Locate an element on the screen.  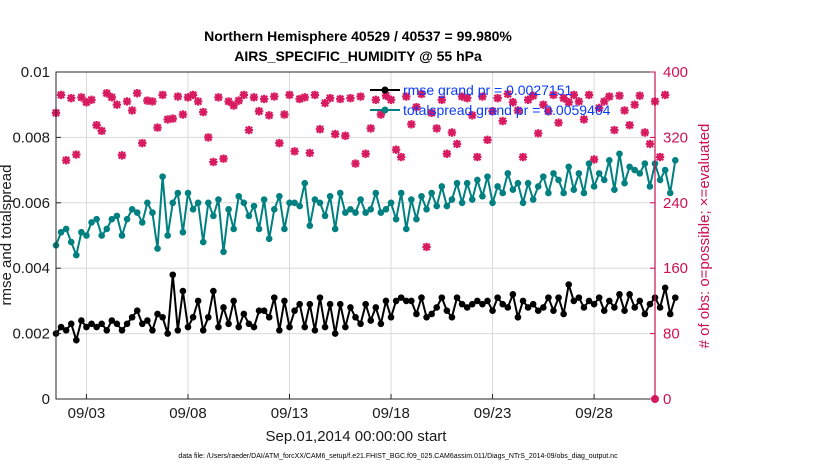
legend-rmse-marker is located at coordinates (385, 90).